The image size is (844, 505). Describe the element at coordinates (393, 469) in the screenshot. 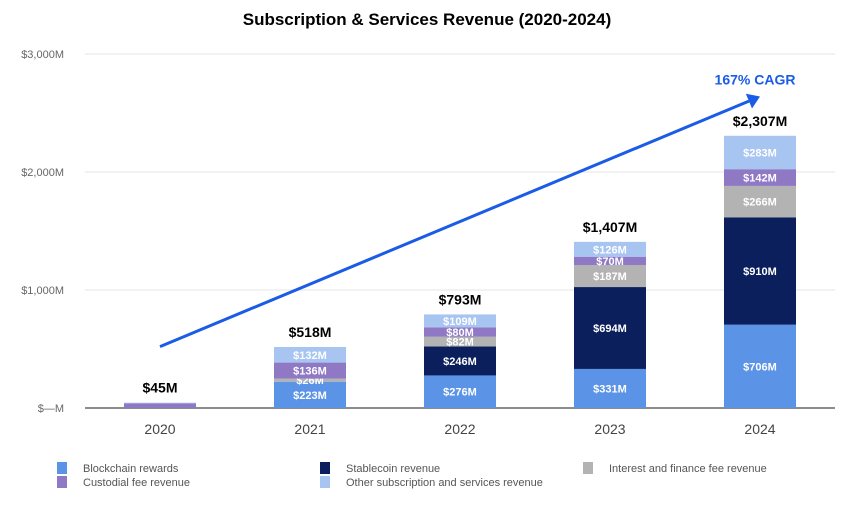

I see `legend-label: Stablecoin revenue` at that location.